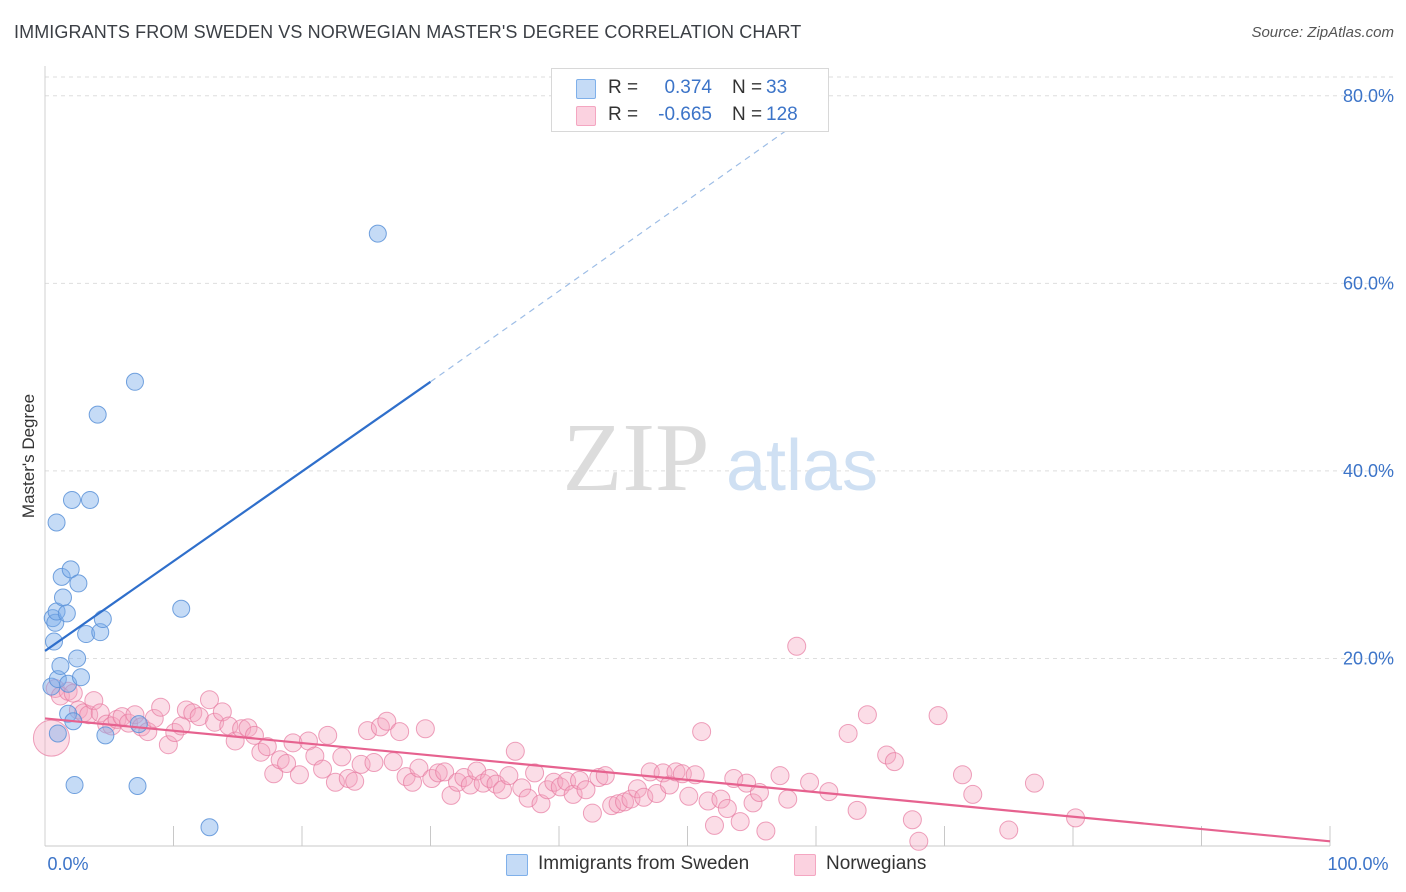  I want to click on y-tick-label: 80.0%, so click(1368, 96).